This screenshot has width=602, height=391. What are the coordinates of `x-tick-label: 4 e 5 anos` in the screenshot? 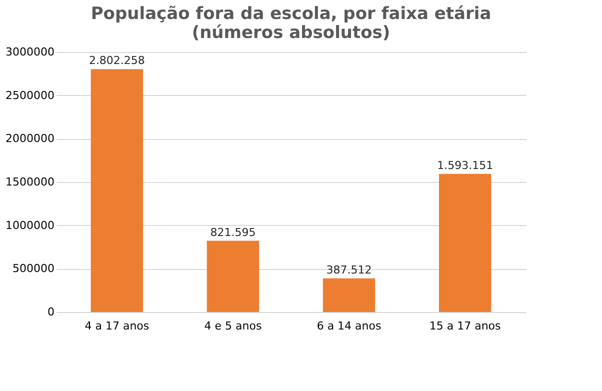 It's located at (233, 326).